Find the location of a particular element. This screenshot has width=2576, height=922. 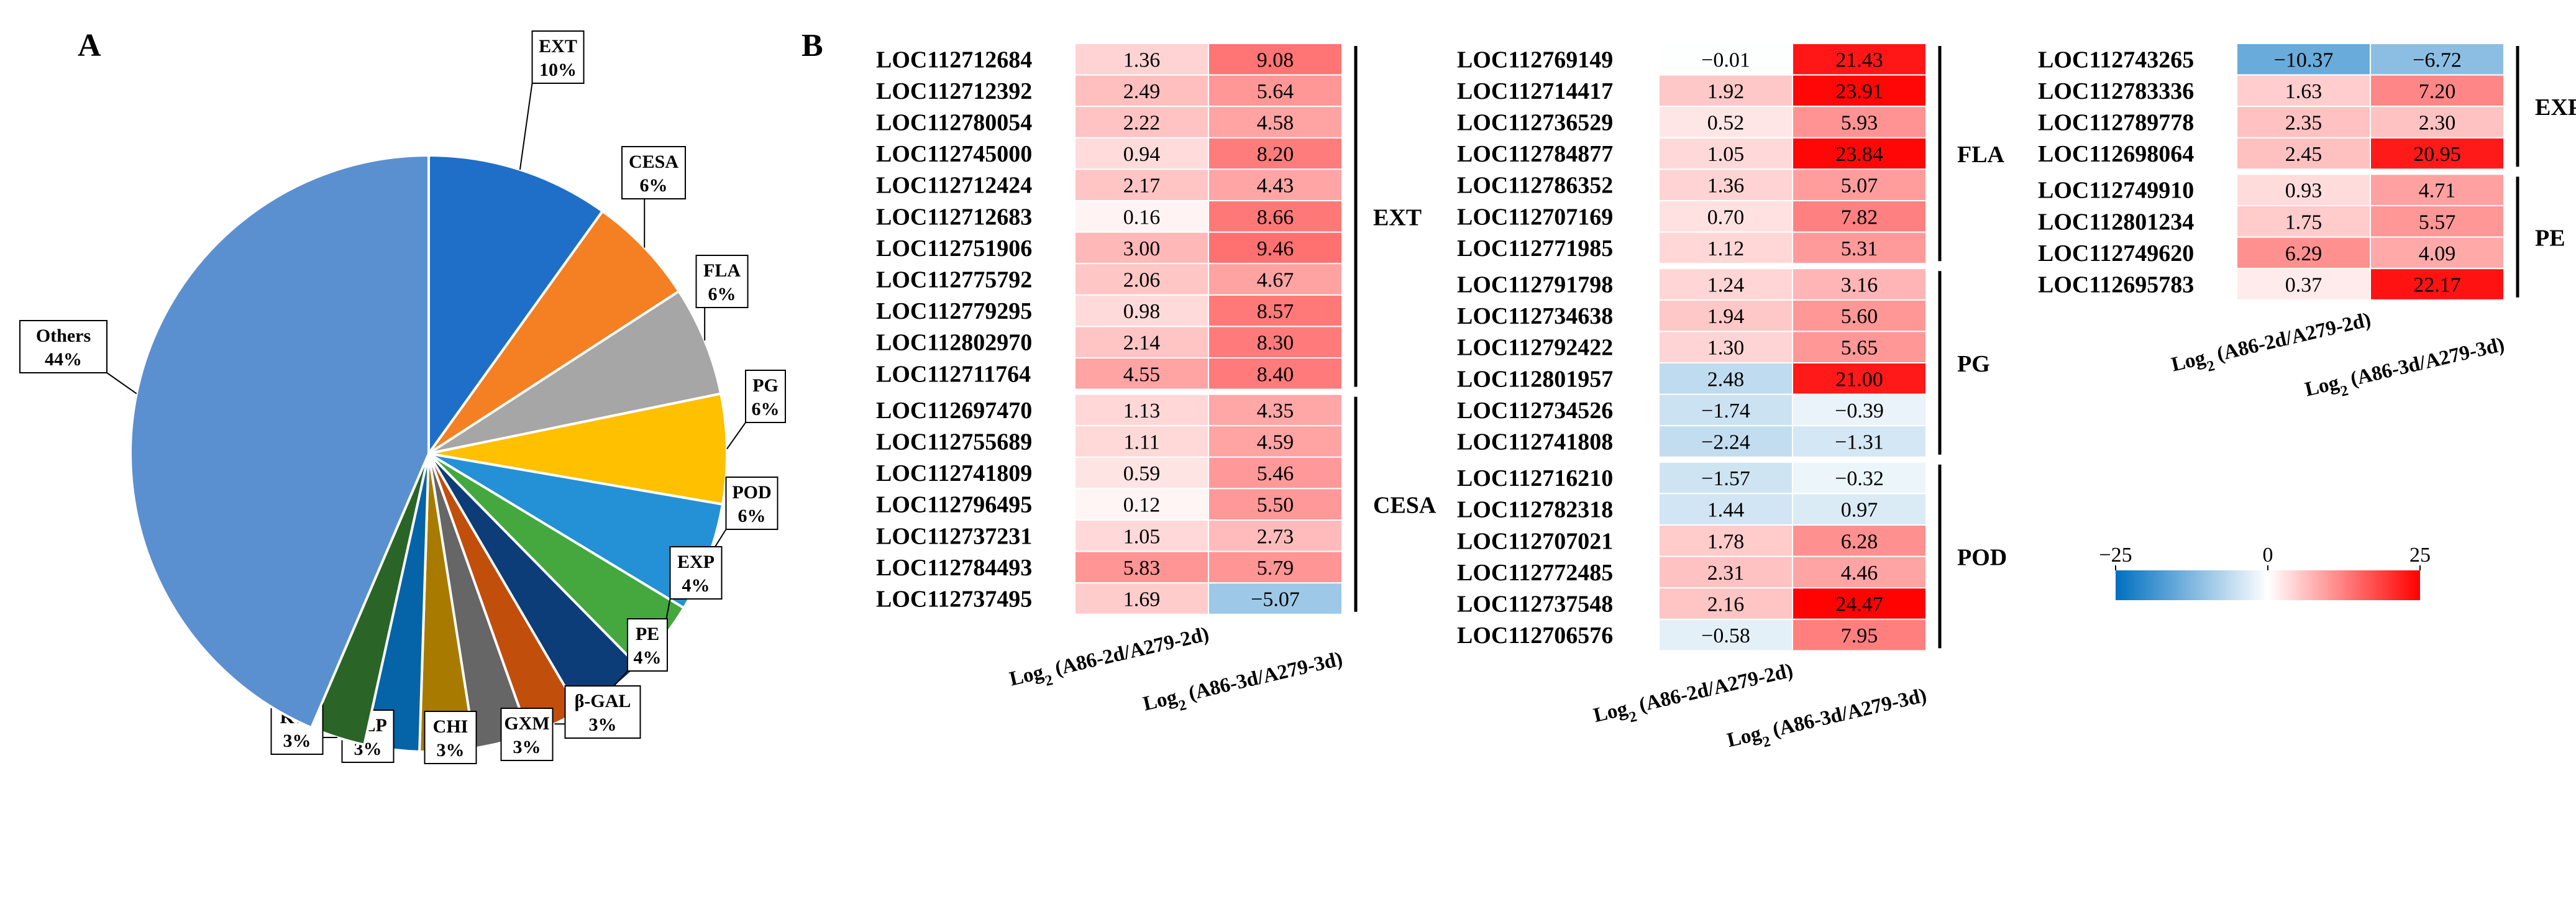

pie-label-box-others is located at coordinates (63, 347).